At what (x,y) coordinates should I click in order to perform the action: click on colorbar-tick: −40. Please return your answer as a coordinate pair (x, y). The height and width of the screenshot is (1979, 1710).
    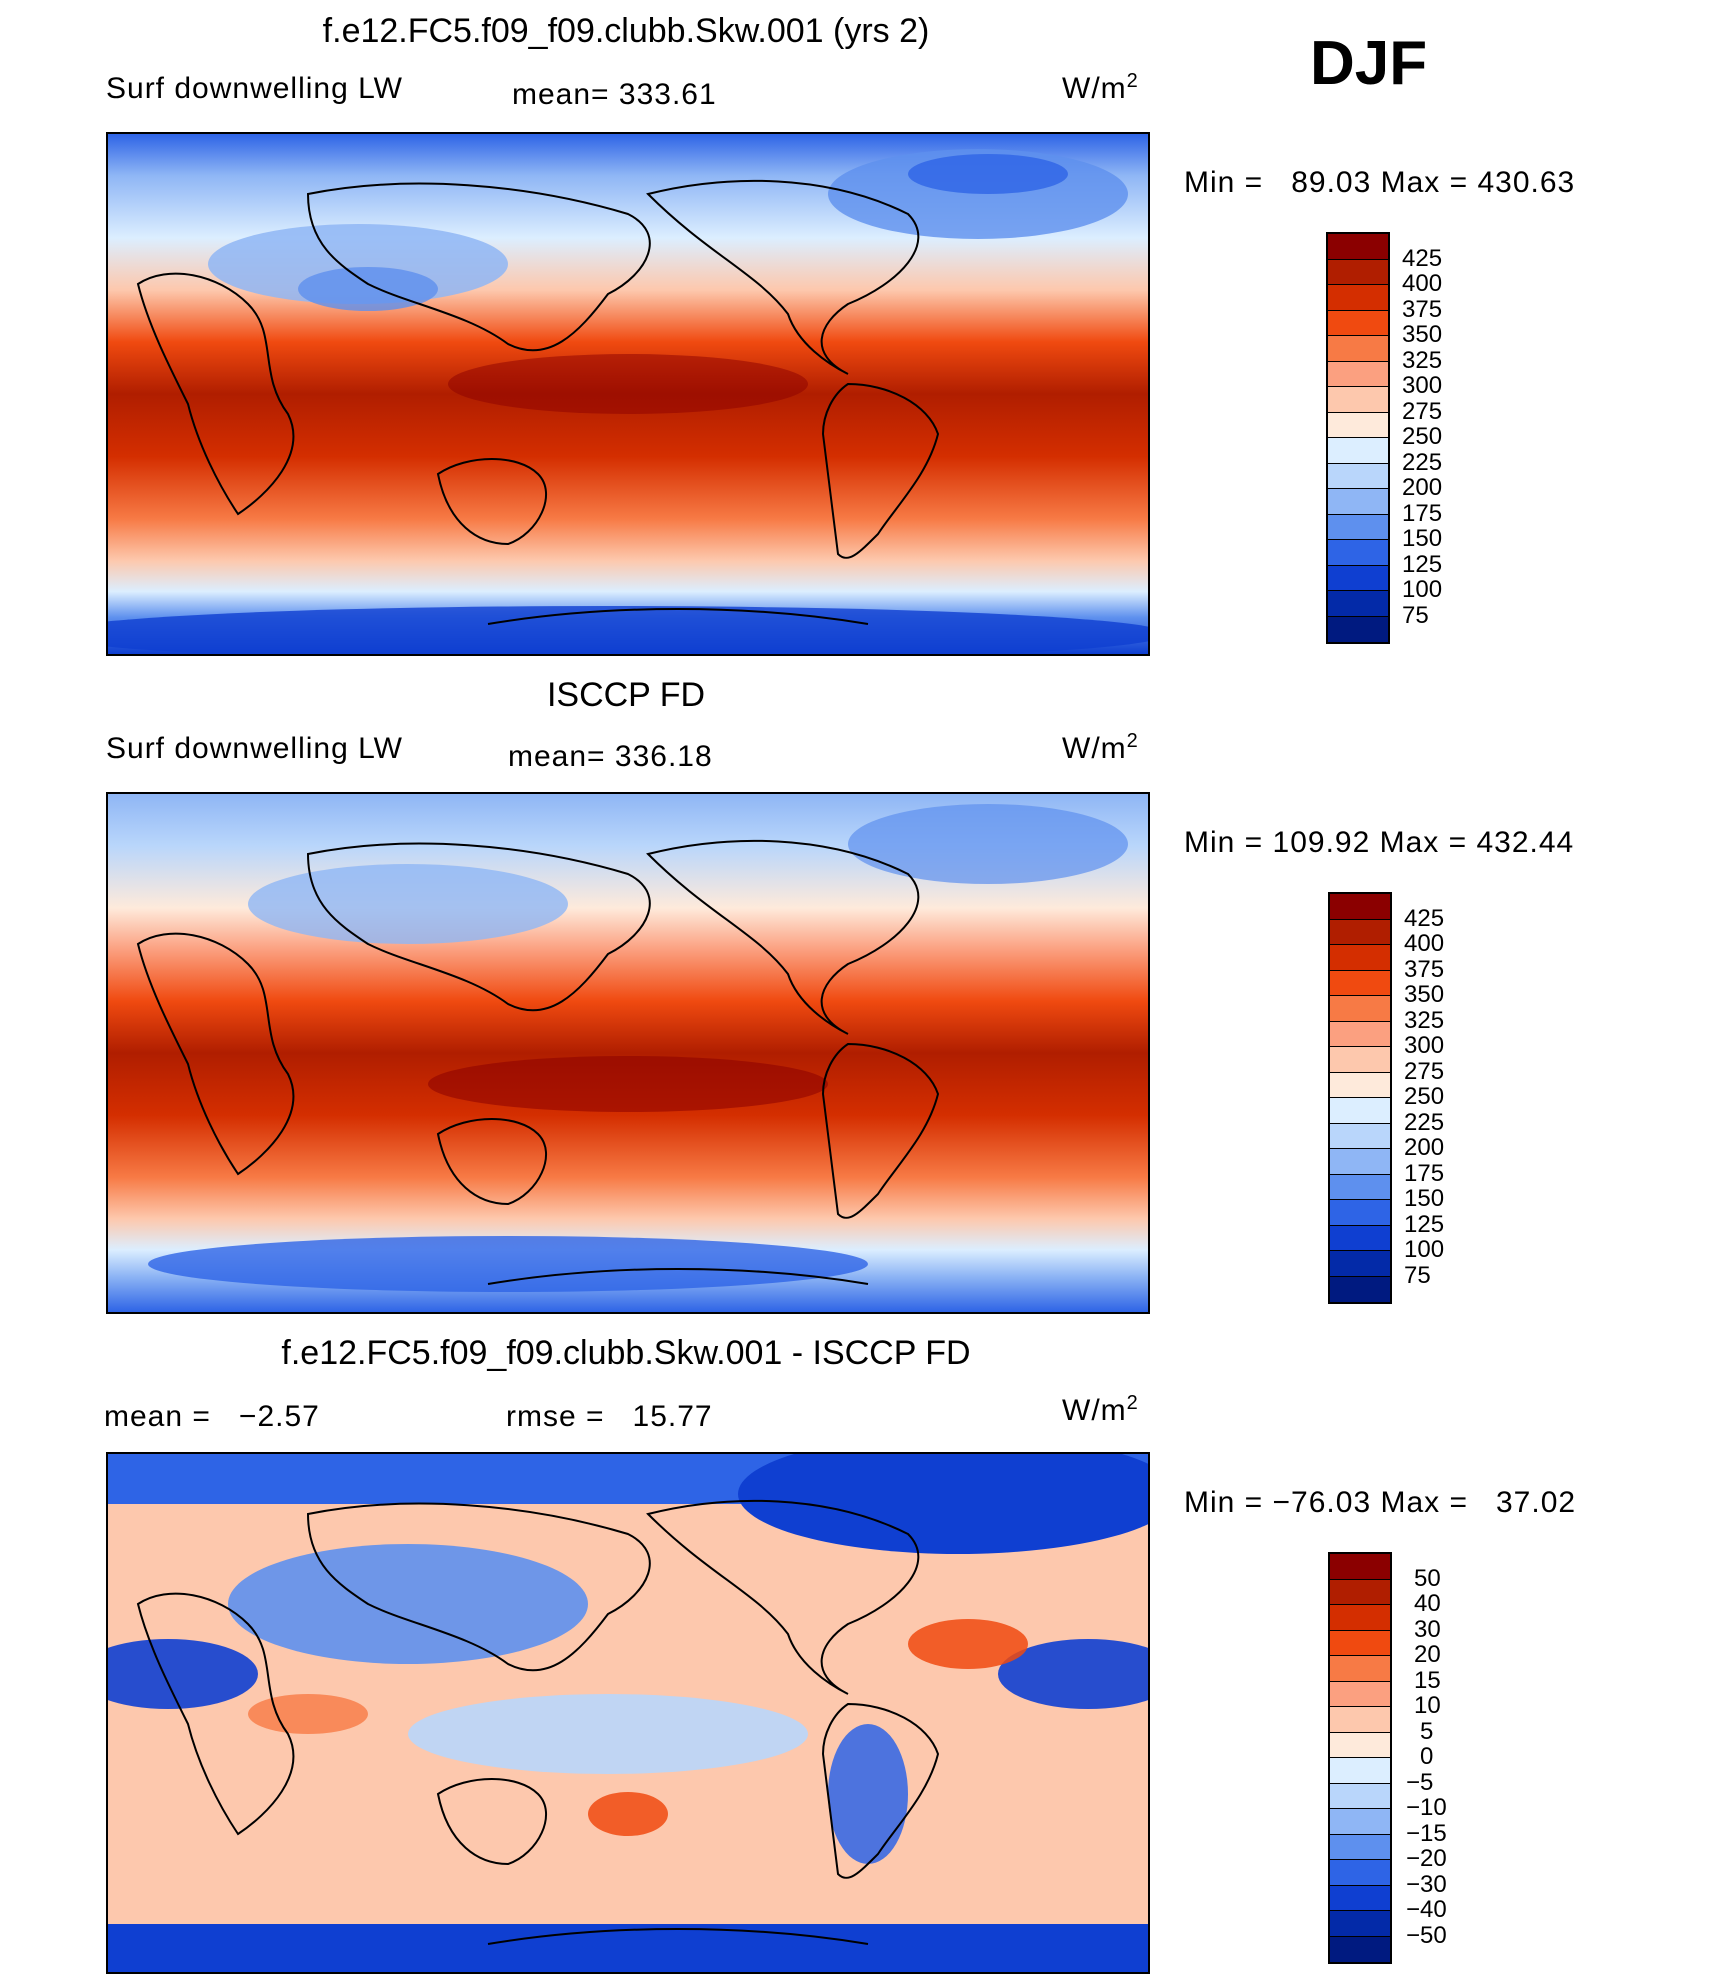
    Looking at the image, I should click on (1426, 1909).